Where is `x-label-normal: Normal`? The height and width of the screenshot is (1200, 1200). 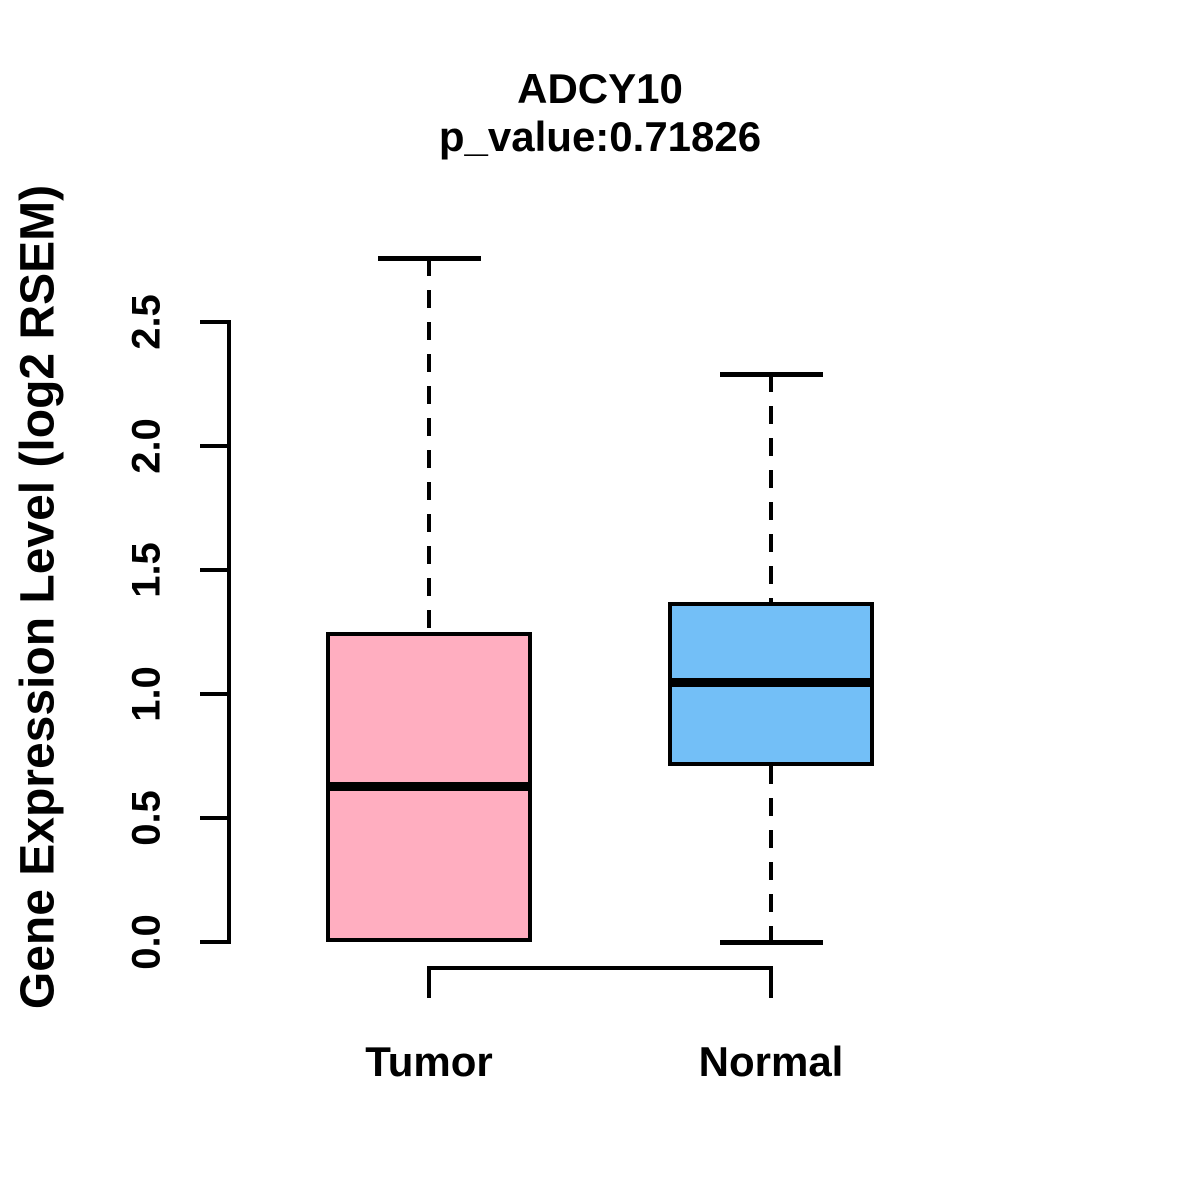
x-label-normal: Normal is located at coordinates (771, 1061).